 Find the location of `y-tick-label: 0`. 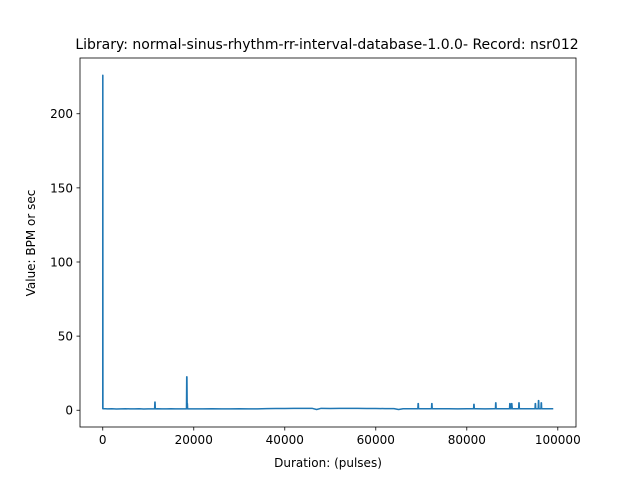

y-tick-label: 0 is located at coordinates (69, 411).